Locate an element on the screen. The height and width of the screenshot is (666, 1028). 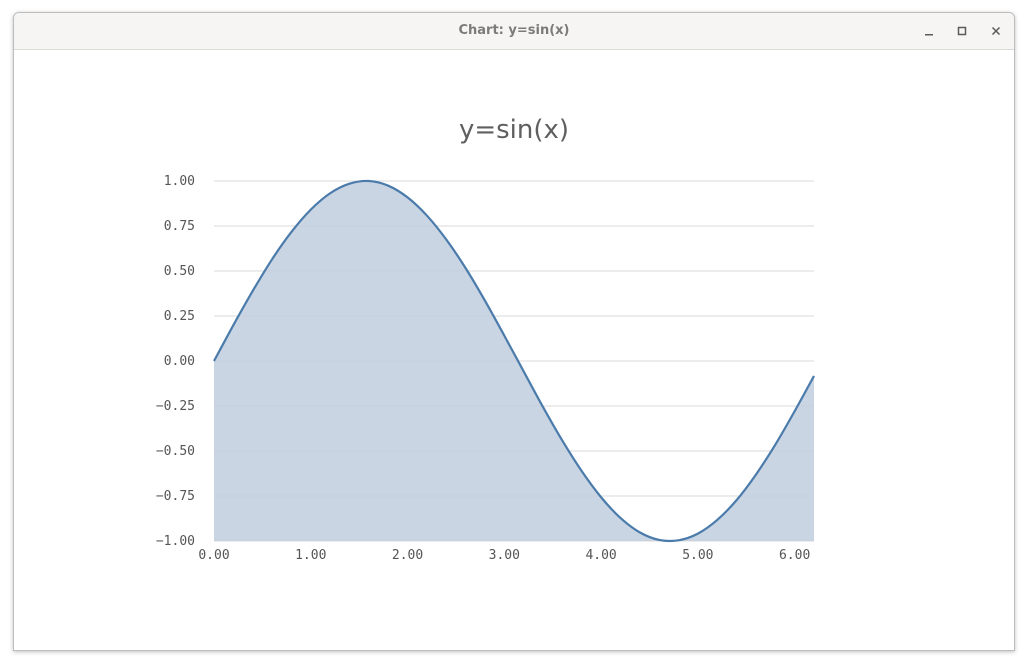
minimize-icon is located at coordinates (929, 31).